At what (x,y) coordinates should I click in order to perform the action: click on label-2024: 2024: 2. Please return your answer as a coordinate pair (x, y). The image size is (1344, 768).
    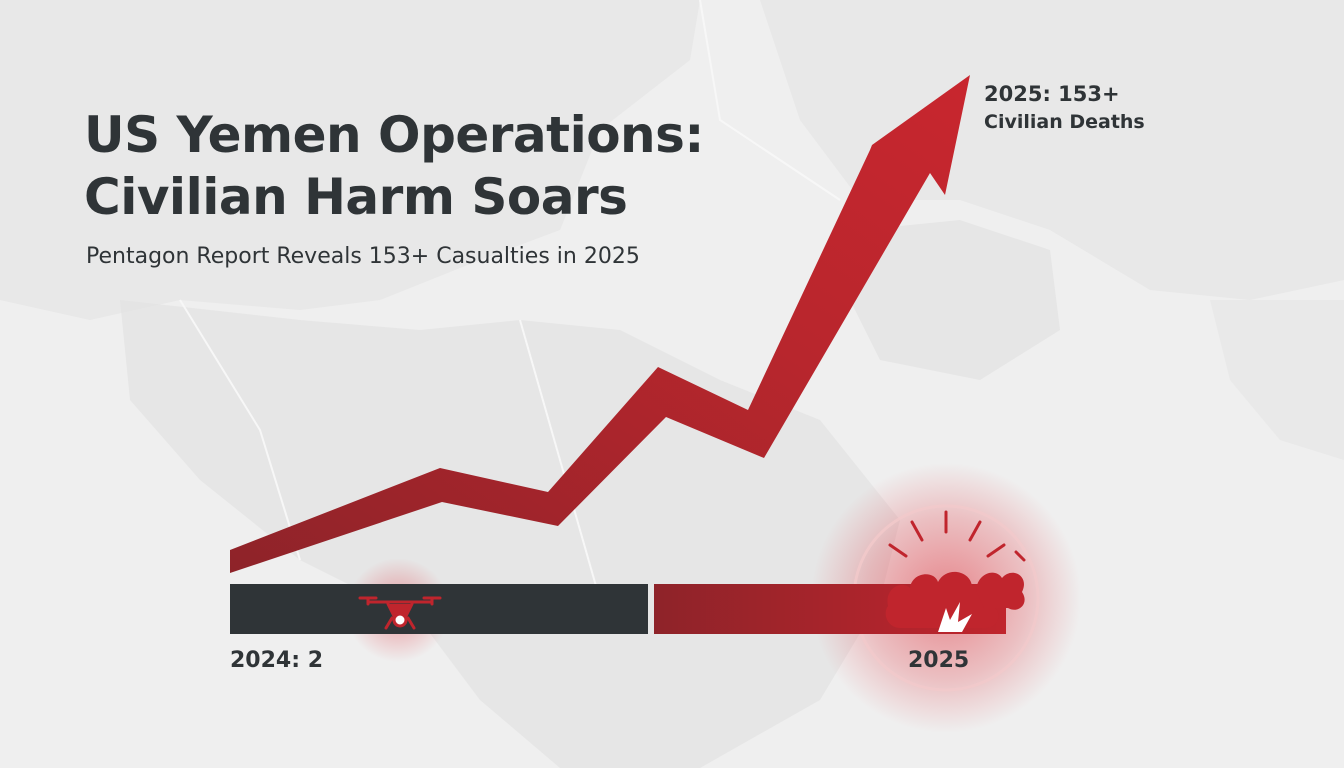
    Looking at the image, I should click on (276, 660).